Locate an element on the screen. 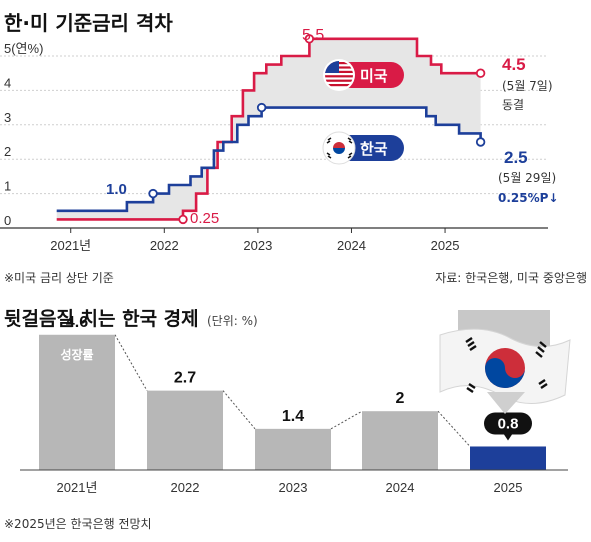 The height and width of the screenshot is (542, 591). us-badge: 미국 is located at coordinates (363, 75).